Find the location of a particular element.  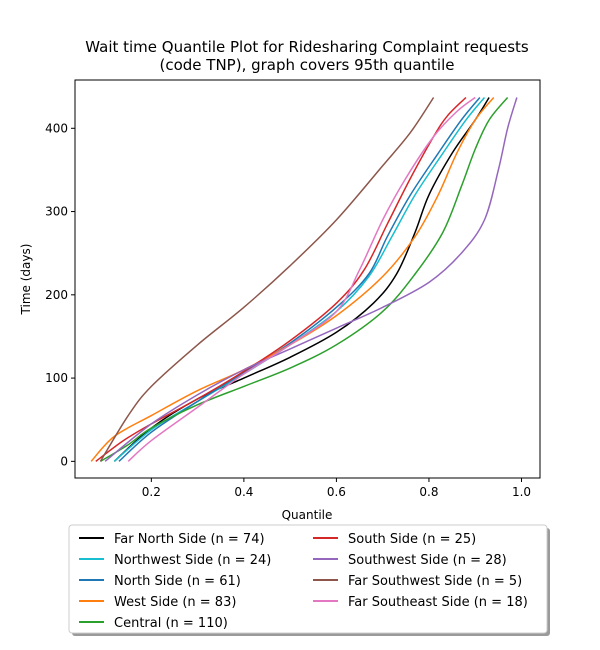

legend-label: Southwest Side (n = 28) is located at coordinates (427, 560).